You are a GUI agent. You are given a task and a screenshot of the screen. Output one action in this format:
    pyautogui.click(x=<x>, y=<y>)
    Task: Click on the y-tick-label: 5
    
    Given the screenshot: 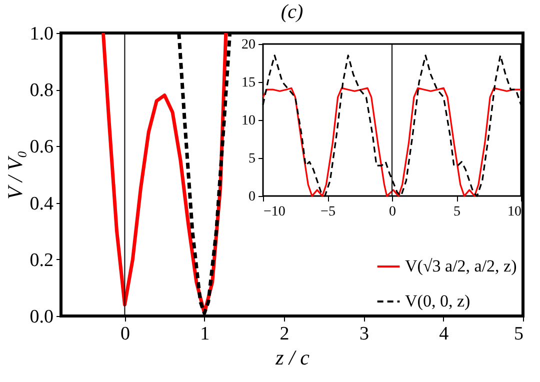 What is the action you would take?
    pyautogui.click(x=252, y=159)
    